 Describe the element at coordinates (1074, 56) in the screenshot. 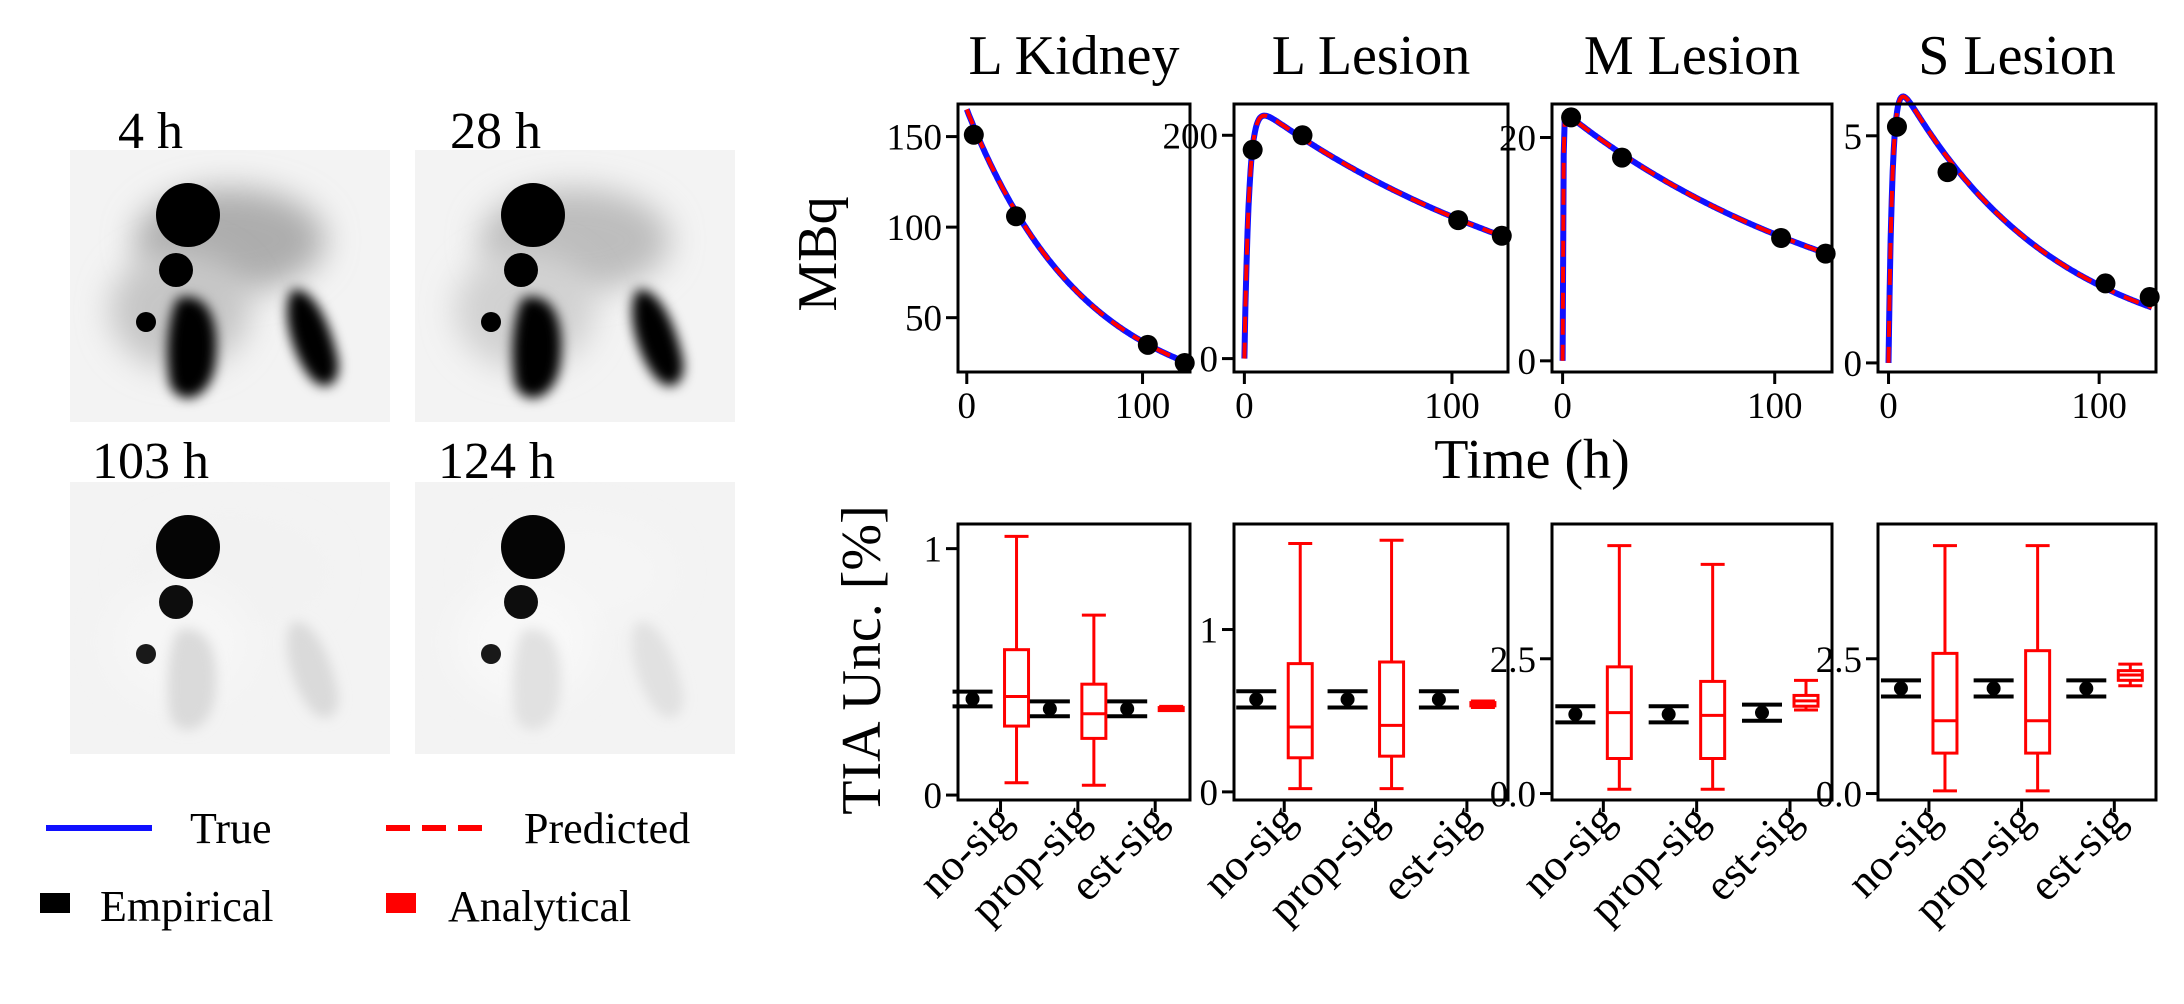

I see `chart-title: L Kidney` at that location.